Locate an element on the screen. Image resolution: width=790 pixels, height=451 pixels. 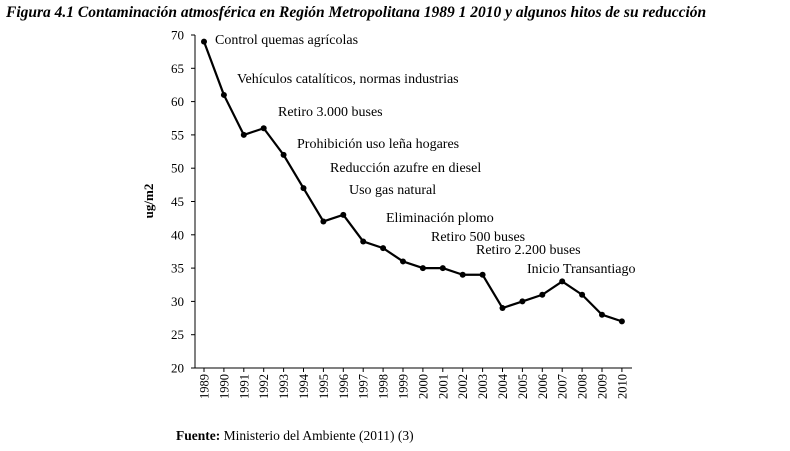
x-tick-label: 2005 is located at coordinates (523, 386).